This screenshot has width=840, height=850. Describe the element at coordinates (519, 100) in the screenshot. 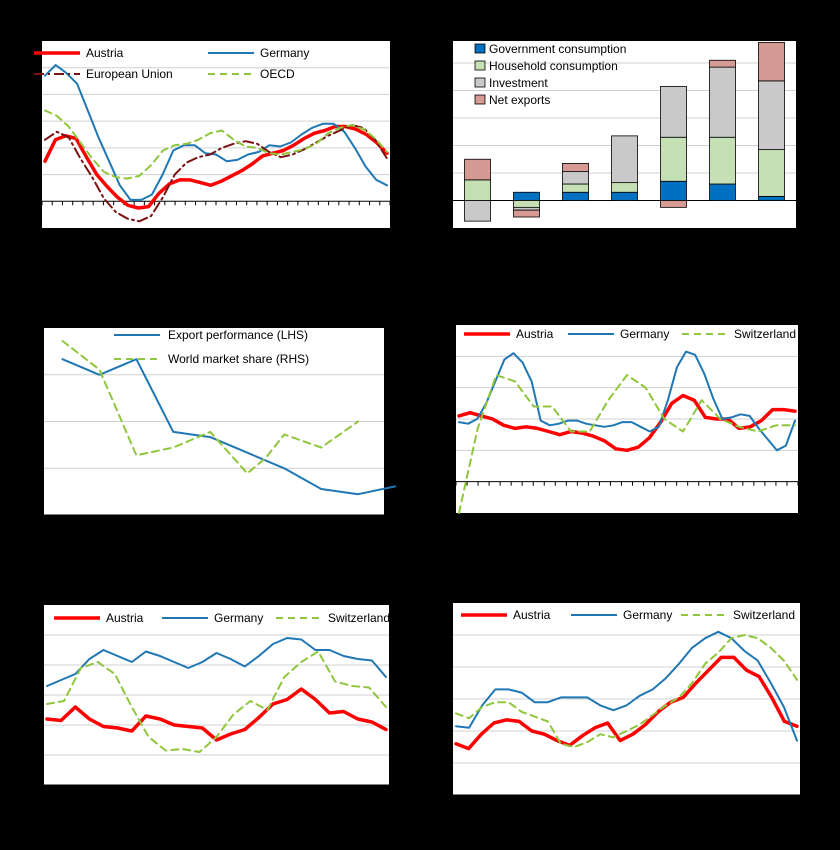

I see `legend-label: Net exports` at that location.